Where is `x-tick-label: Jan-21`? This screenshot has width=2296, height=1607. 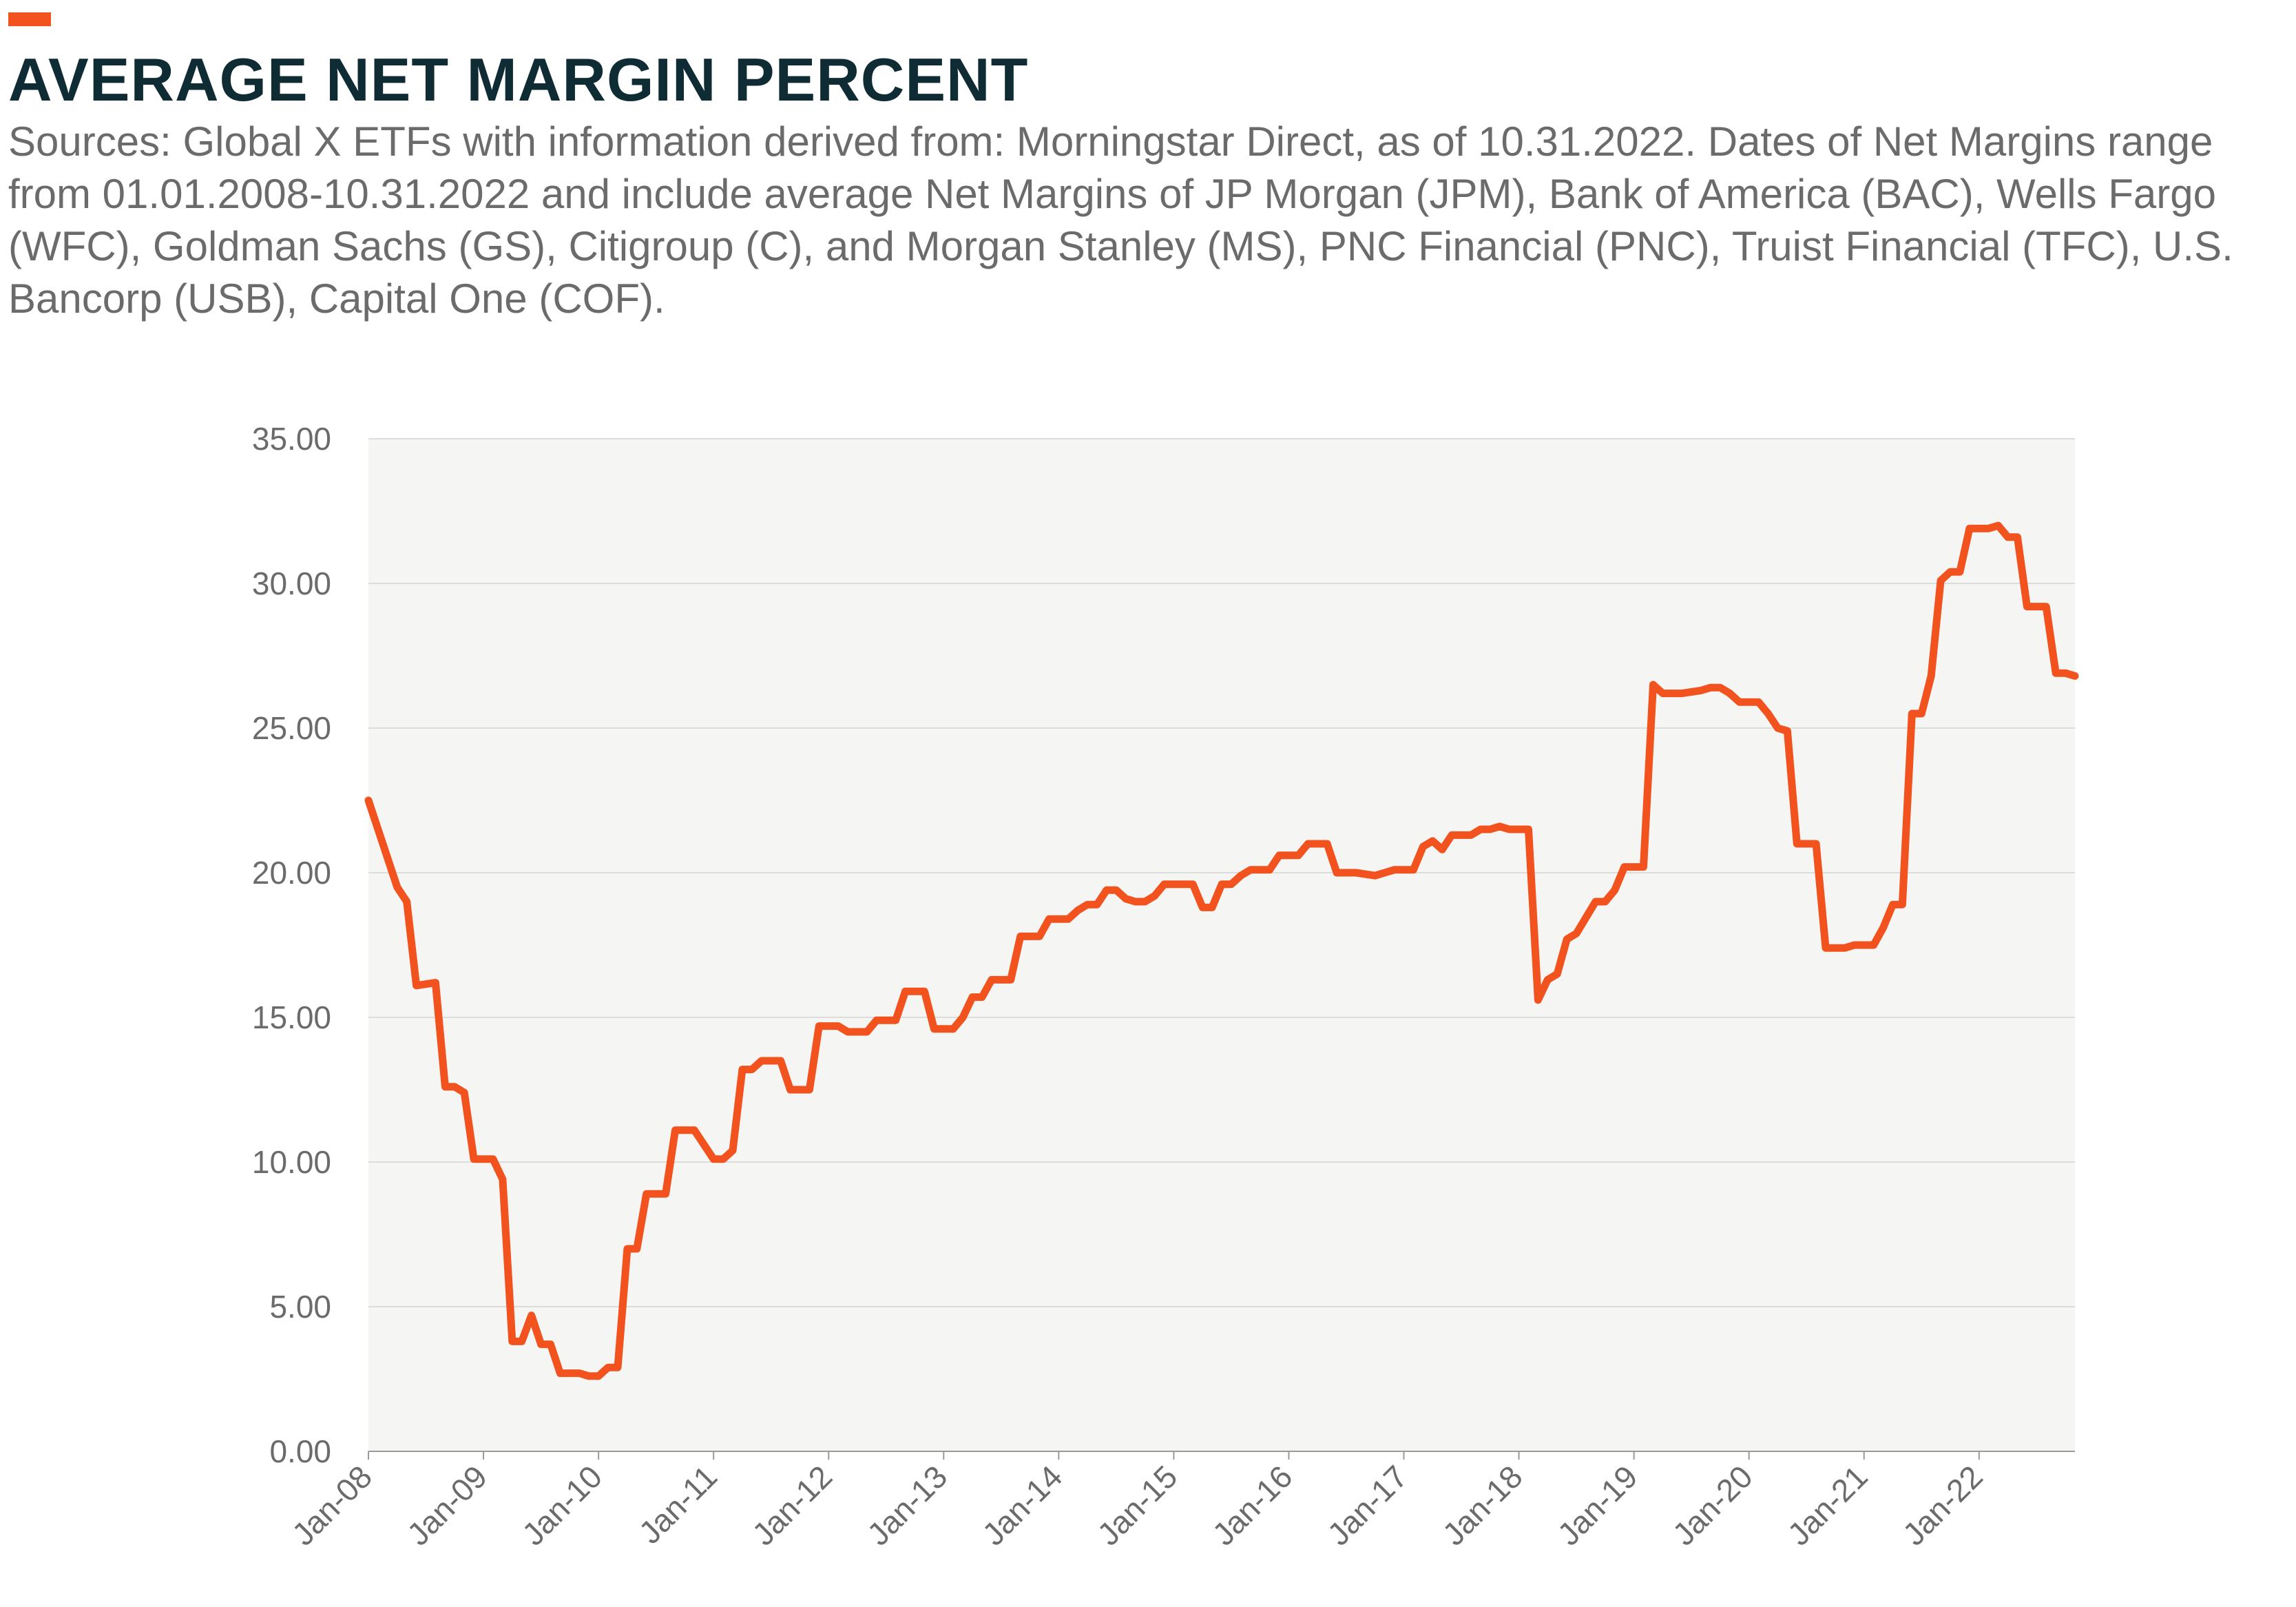
x-tick-label: Jan-21 is located at coordinates (1828, 1505).